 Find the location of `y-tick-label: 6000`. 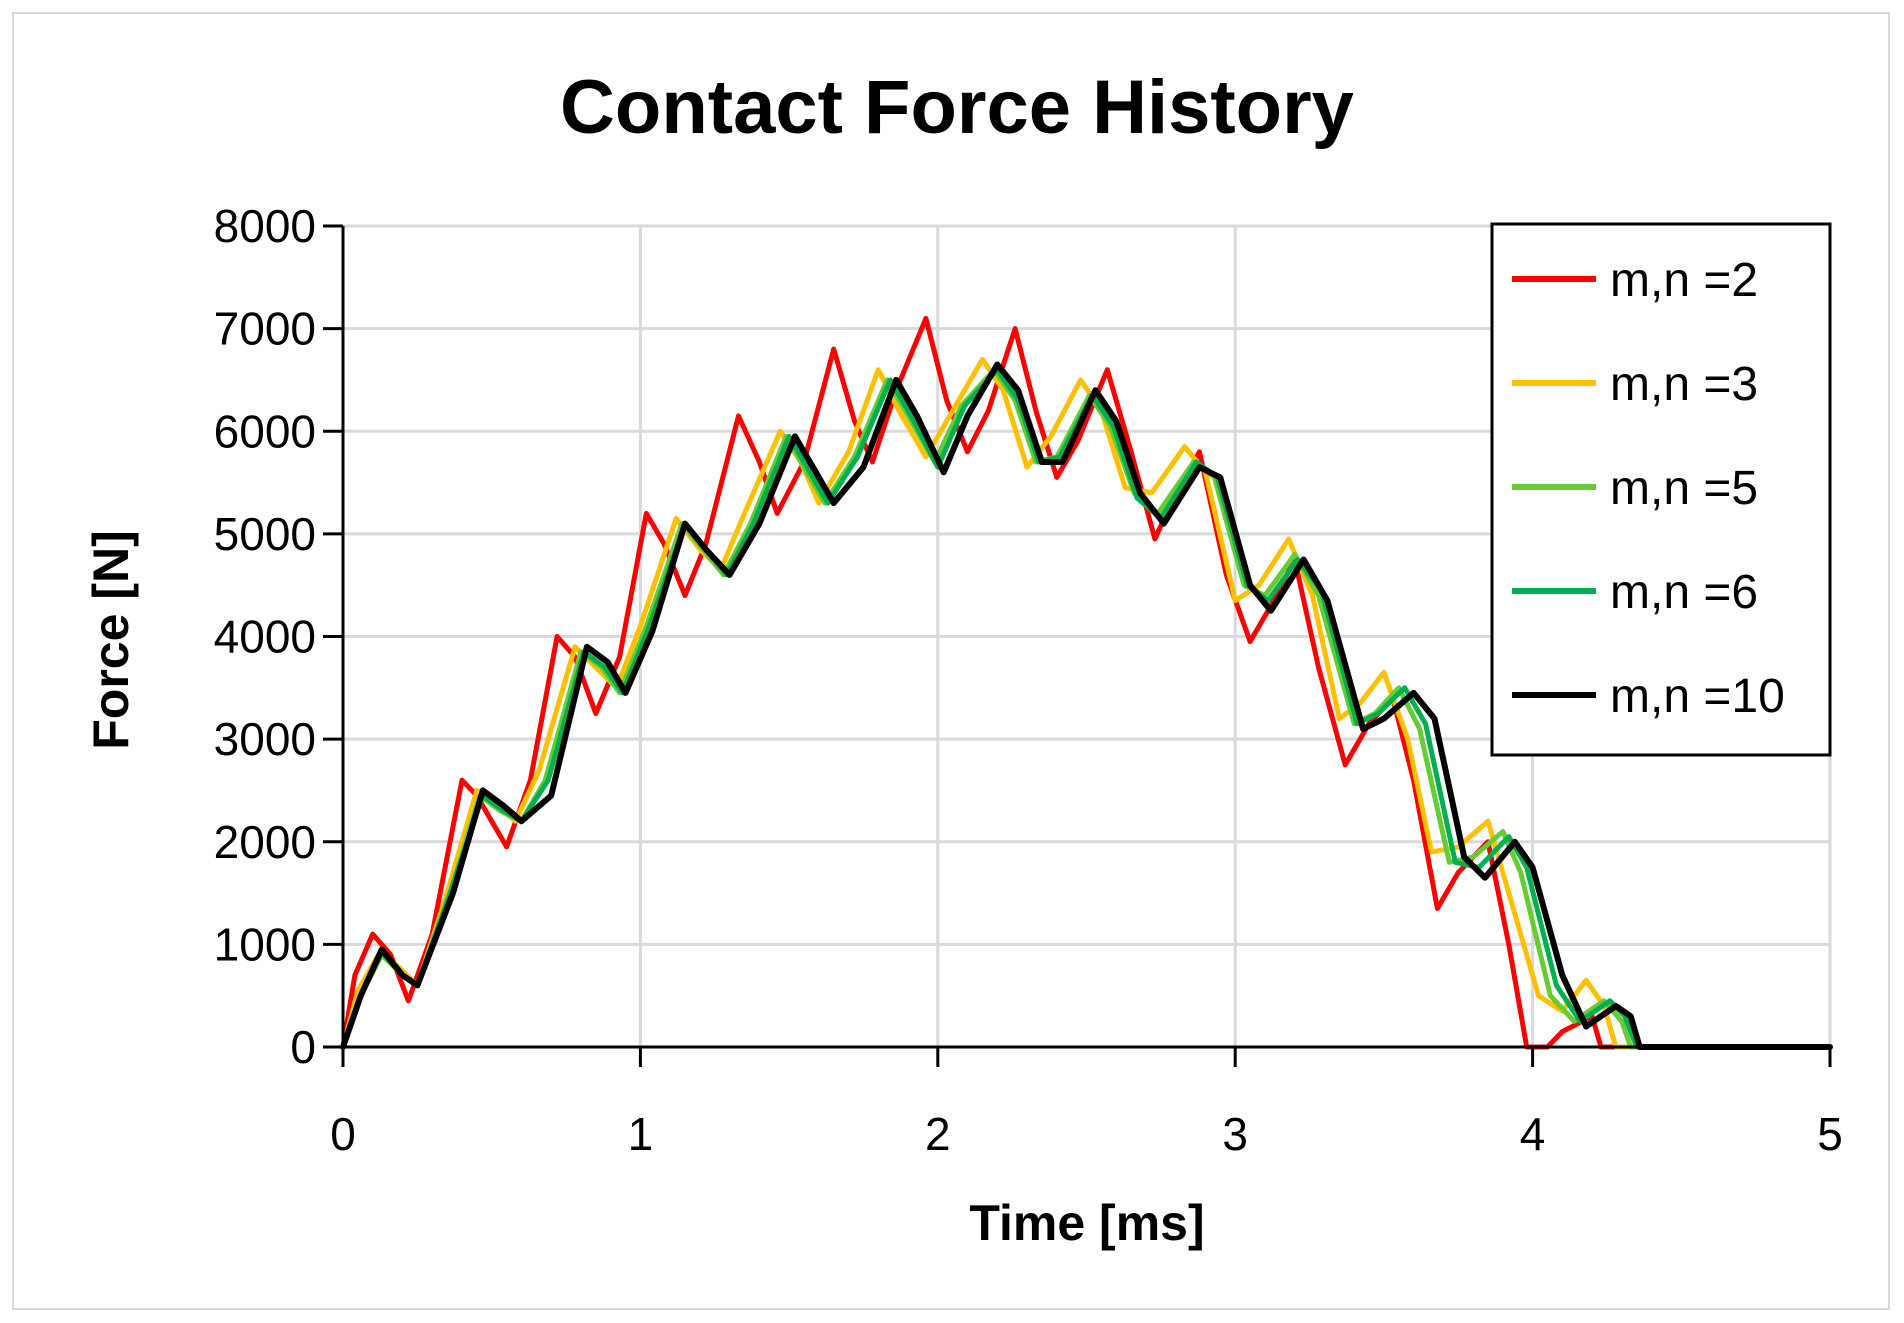

y-tick-label: 6000 is located at coordinates (265, 431).